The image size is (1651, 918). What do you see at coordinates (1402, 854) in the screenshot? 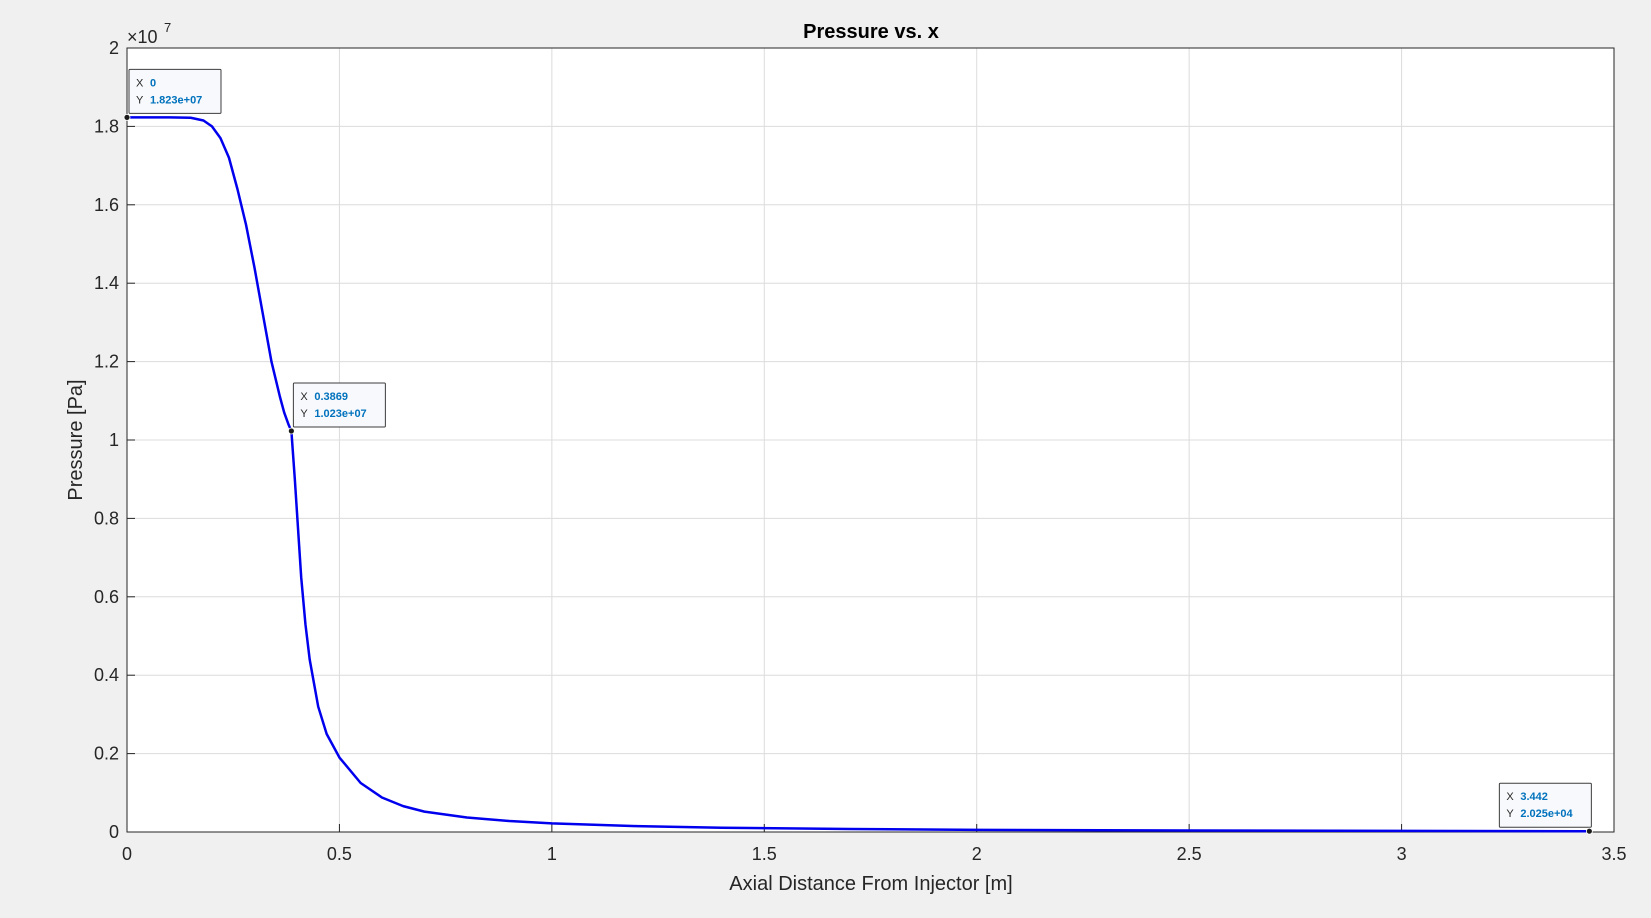
I see `x-tick-label: 3` at bounding box center [1402, 854].